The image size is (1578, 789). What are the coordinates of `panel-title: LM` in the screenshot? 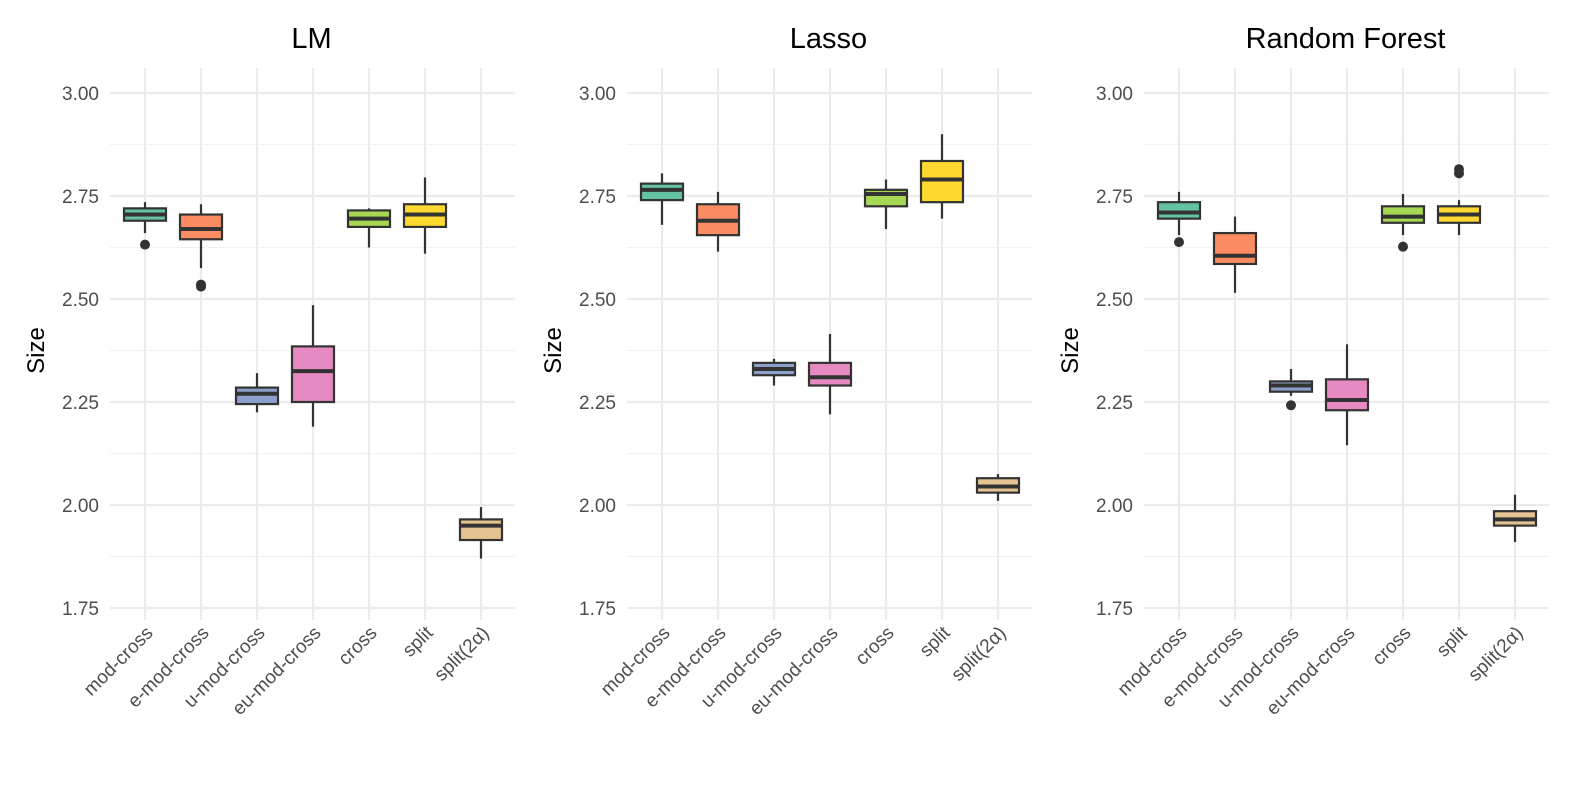 It's located at (311, 39).